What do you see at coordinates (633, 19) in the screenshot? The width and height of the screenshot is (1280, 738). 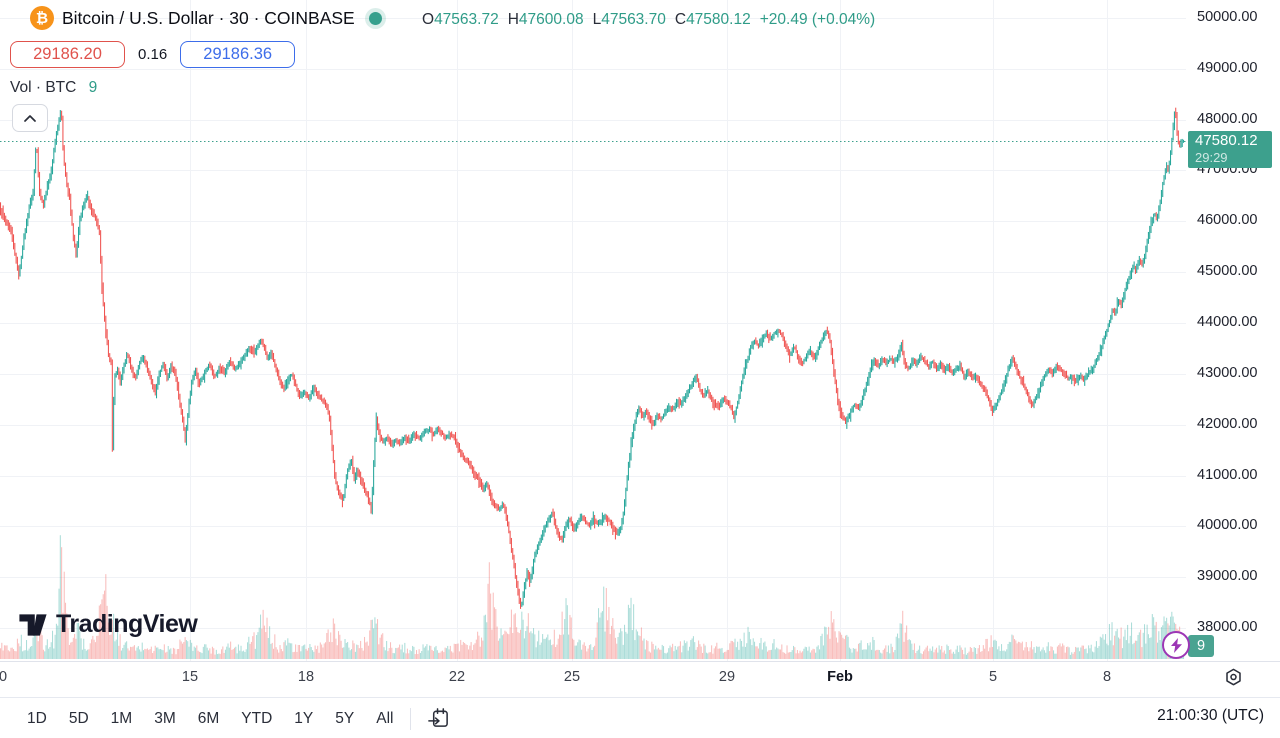 I see `low-value: 47563.70` at bounding box center [633, 19].